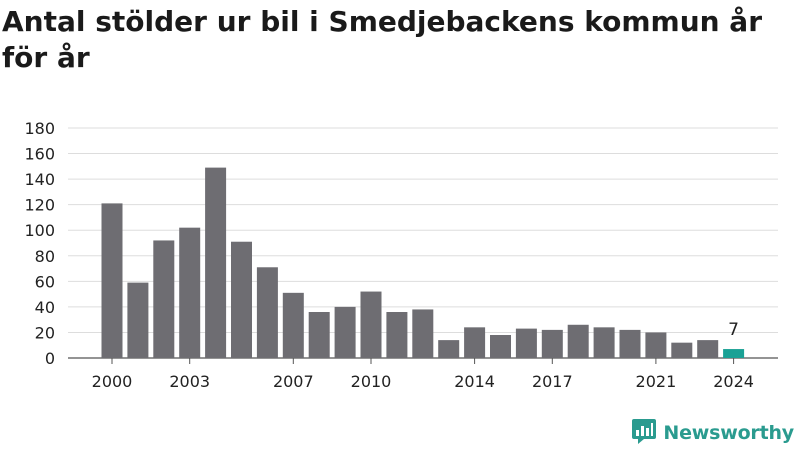  Describe the element at coordinates (164, 299) in the screenshot. I see `bar-2002` at that location.